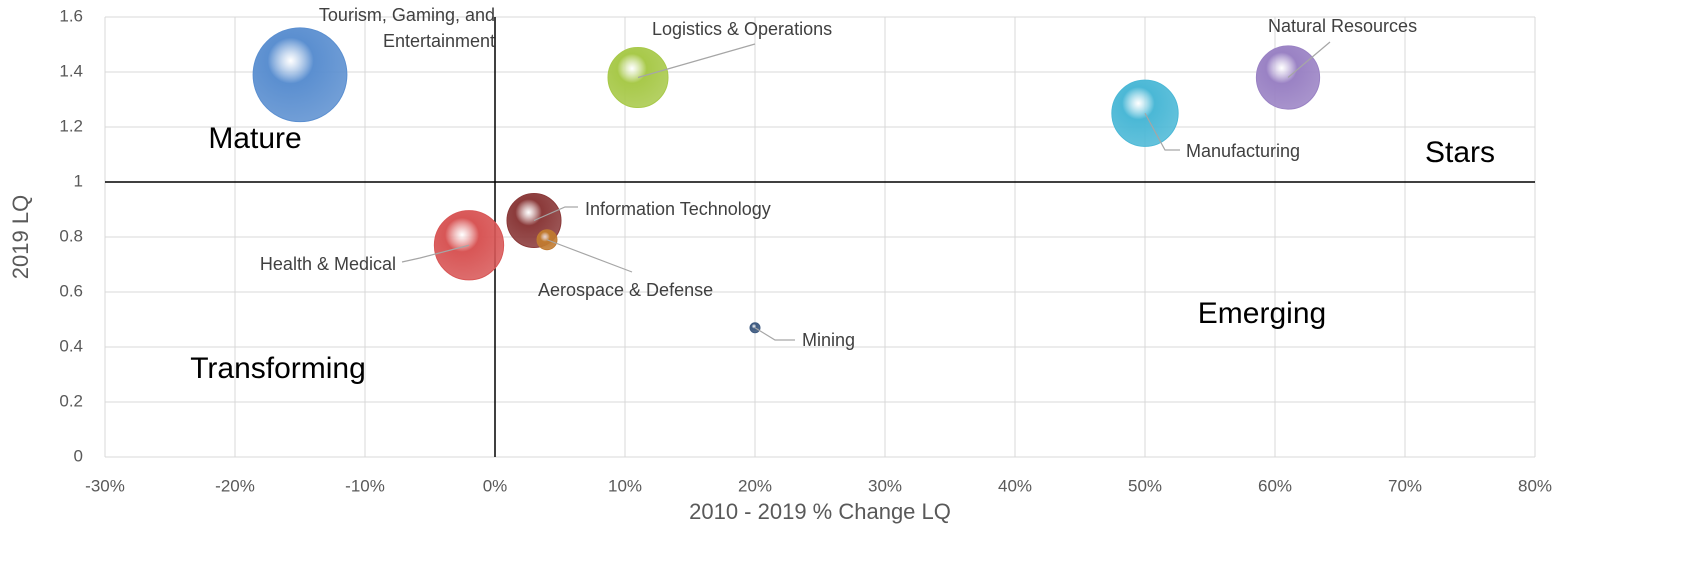  Describe the element at coordinates (828, 340) in the screenshot. I see `bubble-label: Mining` at that location.